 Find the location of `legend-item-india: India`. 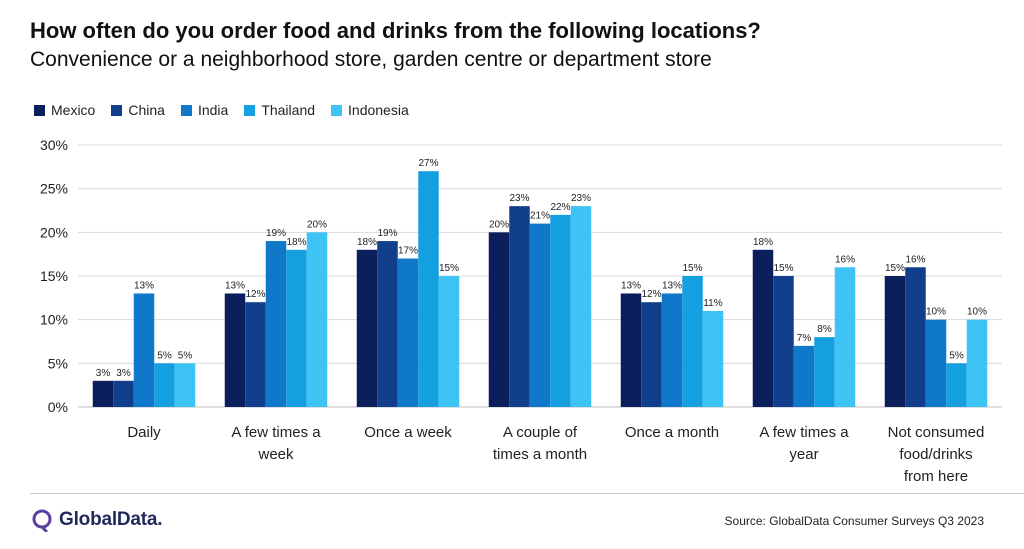

legend-item-india: India is located at coordinates (204, 110).